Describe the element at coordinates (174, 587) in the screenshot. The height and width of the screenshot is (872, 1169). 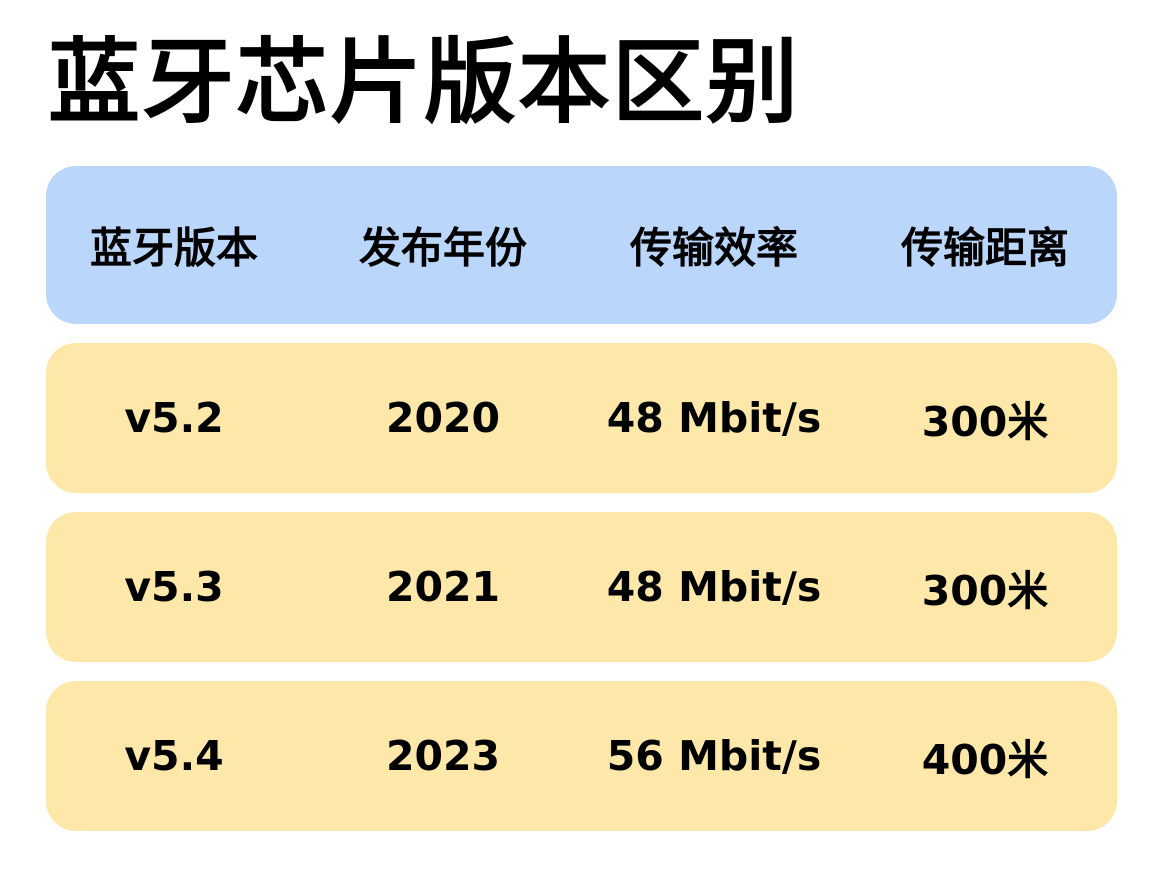
I see `cell-version: v5.3` at that location.